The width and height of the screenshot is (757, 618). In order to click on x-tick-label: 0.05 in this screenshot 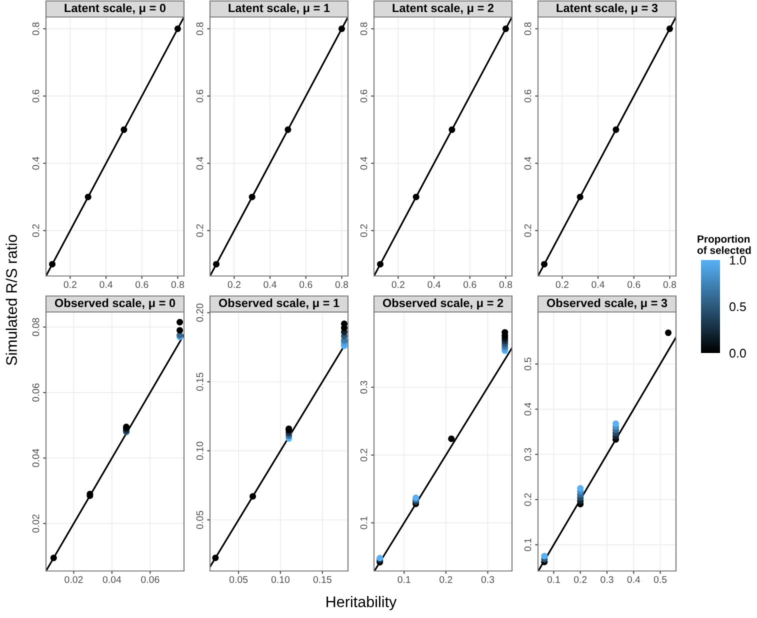, I will do `click(238, 579)`.